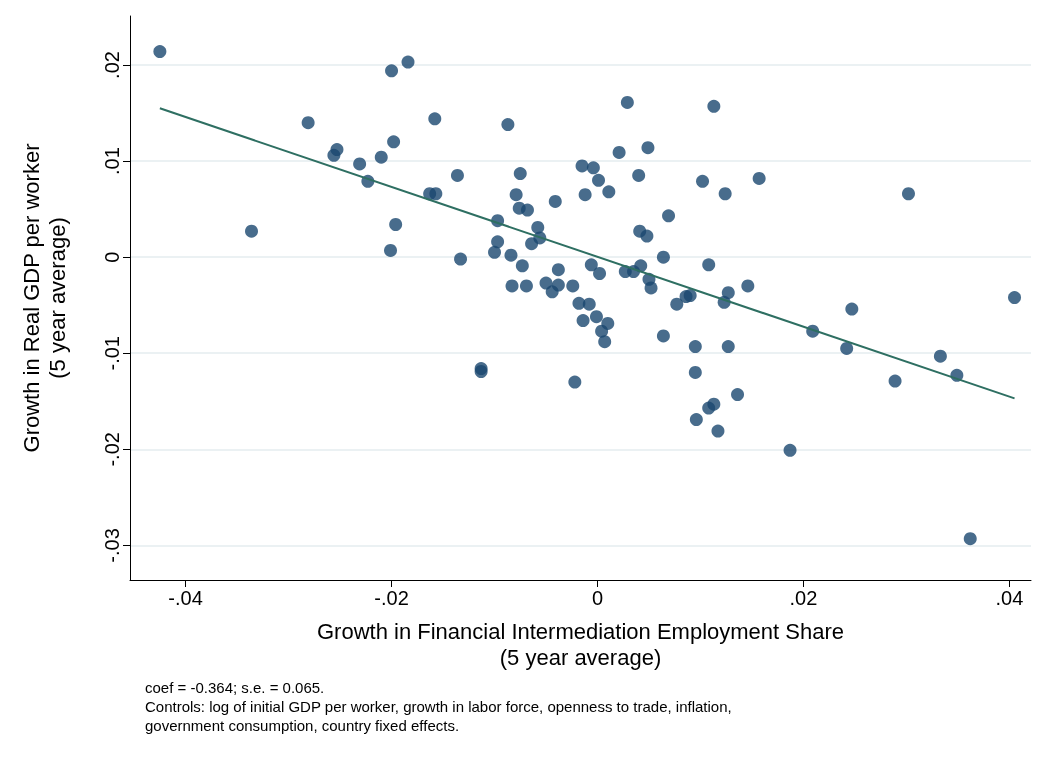 This screenshot has width=1051, height=770. I want to click on y-tick-label: -.03, so click(112, 545).